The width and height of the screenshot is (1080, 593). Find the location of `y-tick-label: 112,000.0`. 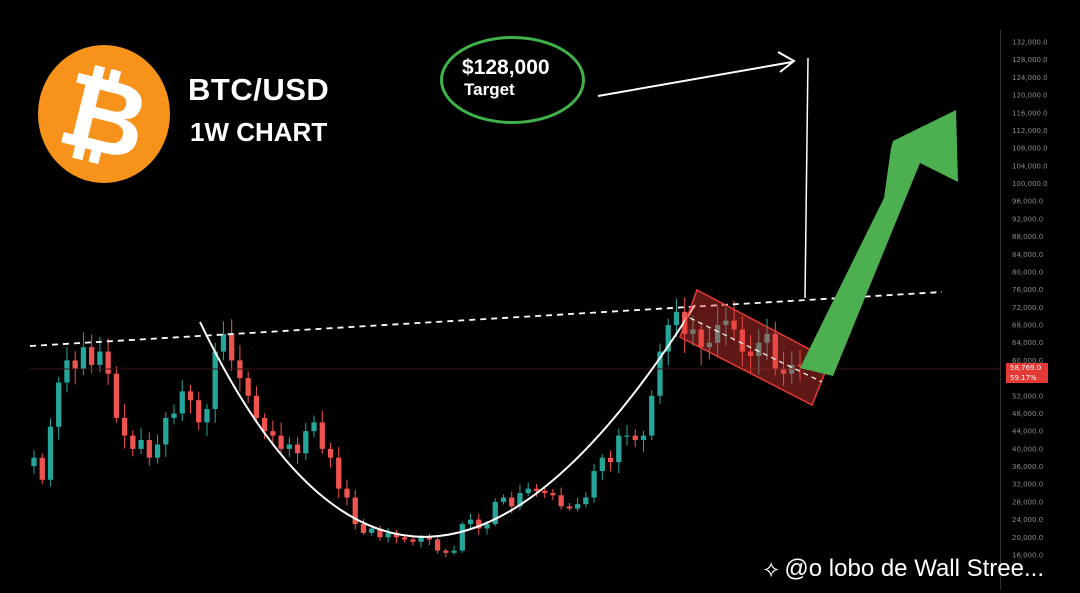

y-tick-label: 112,000.0 is located at coordinates (1030, 131).